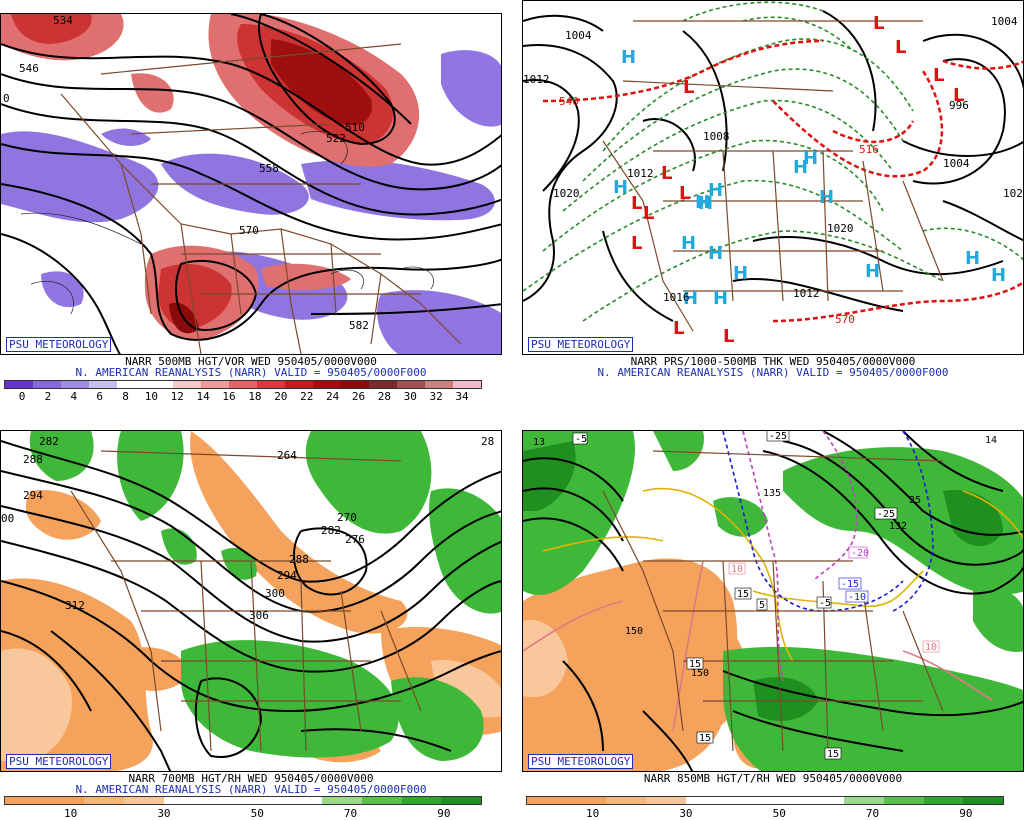 This screenshot has height=820, width=1024. What do you see at coordinates (307, 396) in the screenshot?
I see `colorbar-tick-label: 22` at bounding box center [307, 396].